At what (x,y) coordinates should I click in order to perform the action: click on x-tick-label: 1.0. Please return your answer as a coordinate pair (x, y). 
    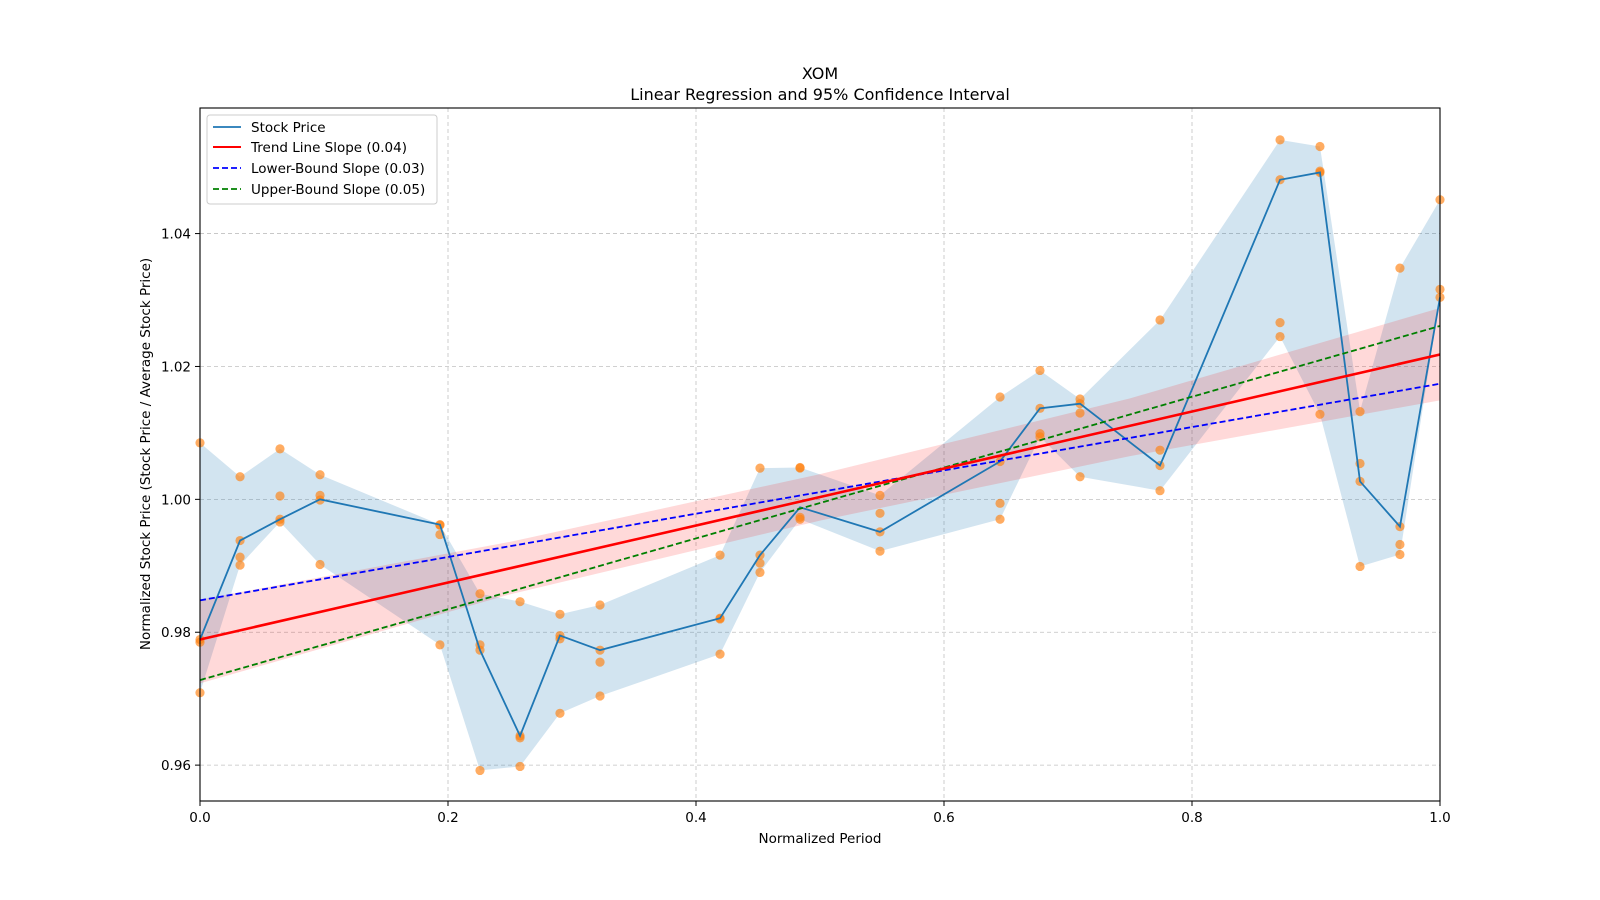
    Looking at the image, I should click on (1439, 818).